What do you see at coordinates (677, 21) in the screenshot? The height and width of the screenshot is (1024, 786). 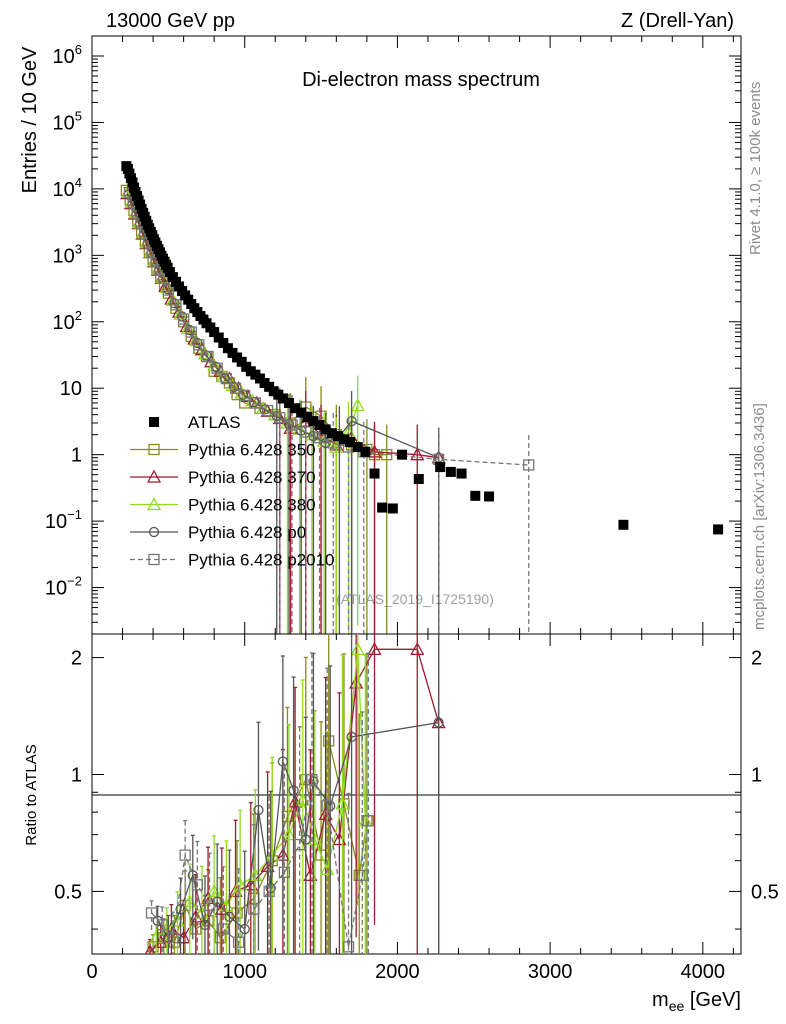 I see `header-right: Z (Drell-Yan)` at bounding box center [677, 21].